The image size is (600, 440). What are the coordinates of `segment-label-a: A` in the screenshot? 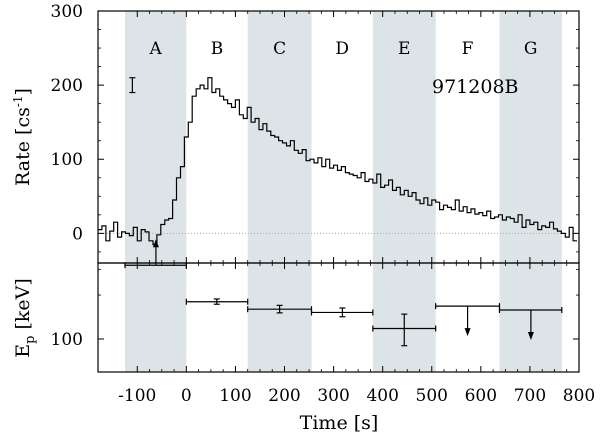 It's located at (156, 49).